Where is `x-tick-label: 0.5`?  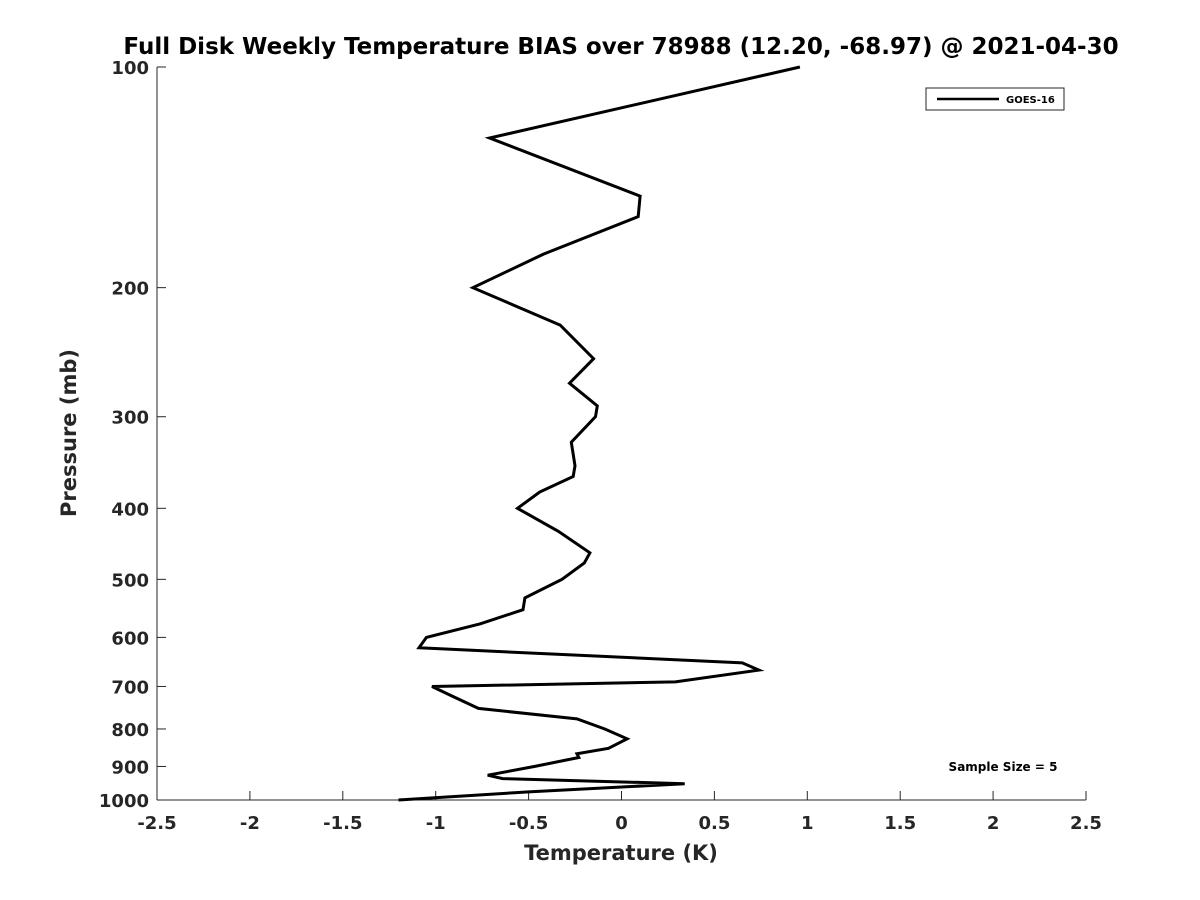
x-tick-label: 0.5 is located at coordinates (714, 823).